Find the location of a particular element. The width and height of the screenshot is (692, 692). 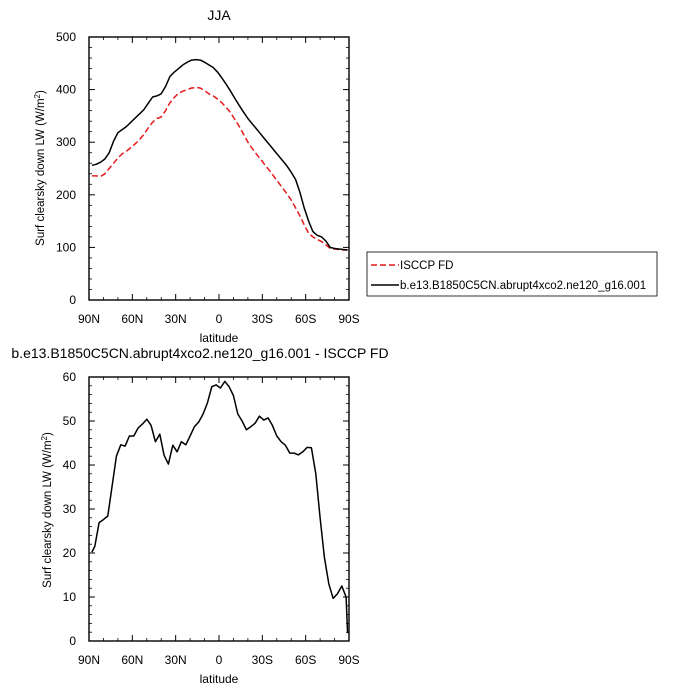

top-plot-frame is located at coordinates (219, 168).